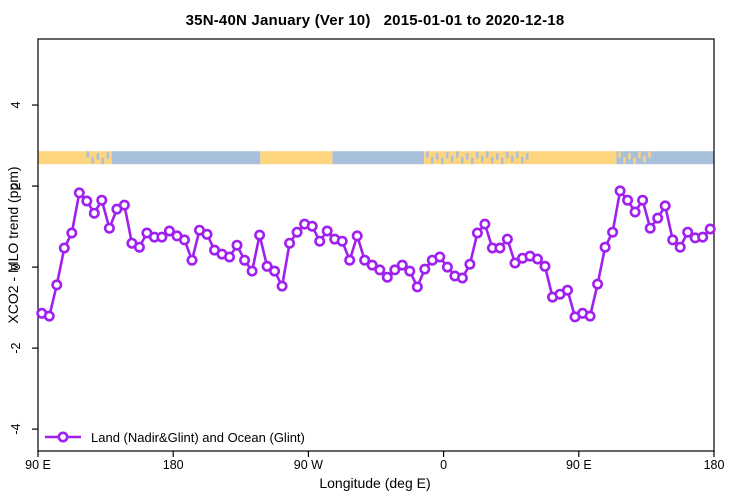 The image size is (750, 500). Describe the element at coordinates (16, 267) in the screenshot. I see `y-tick-label: 0` at that location.